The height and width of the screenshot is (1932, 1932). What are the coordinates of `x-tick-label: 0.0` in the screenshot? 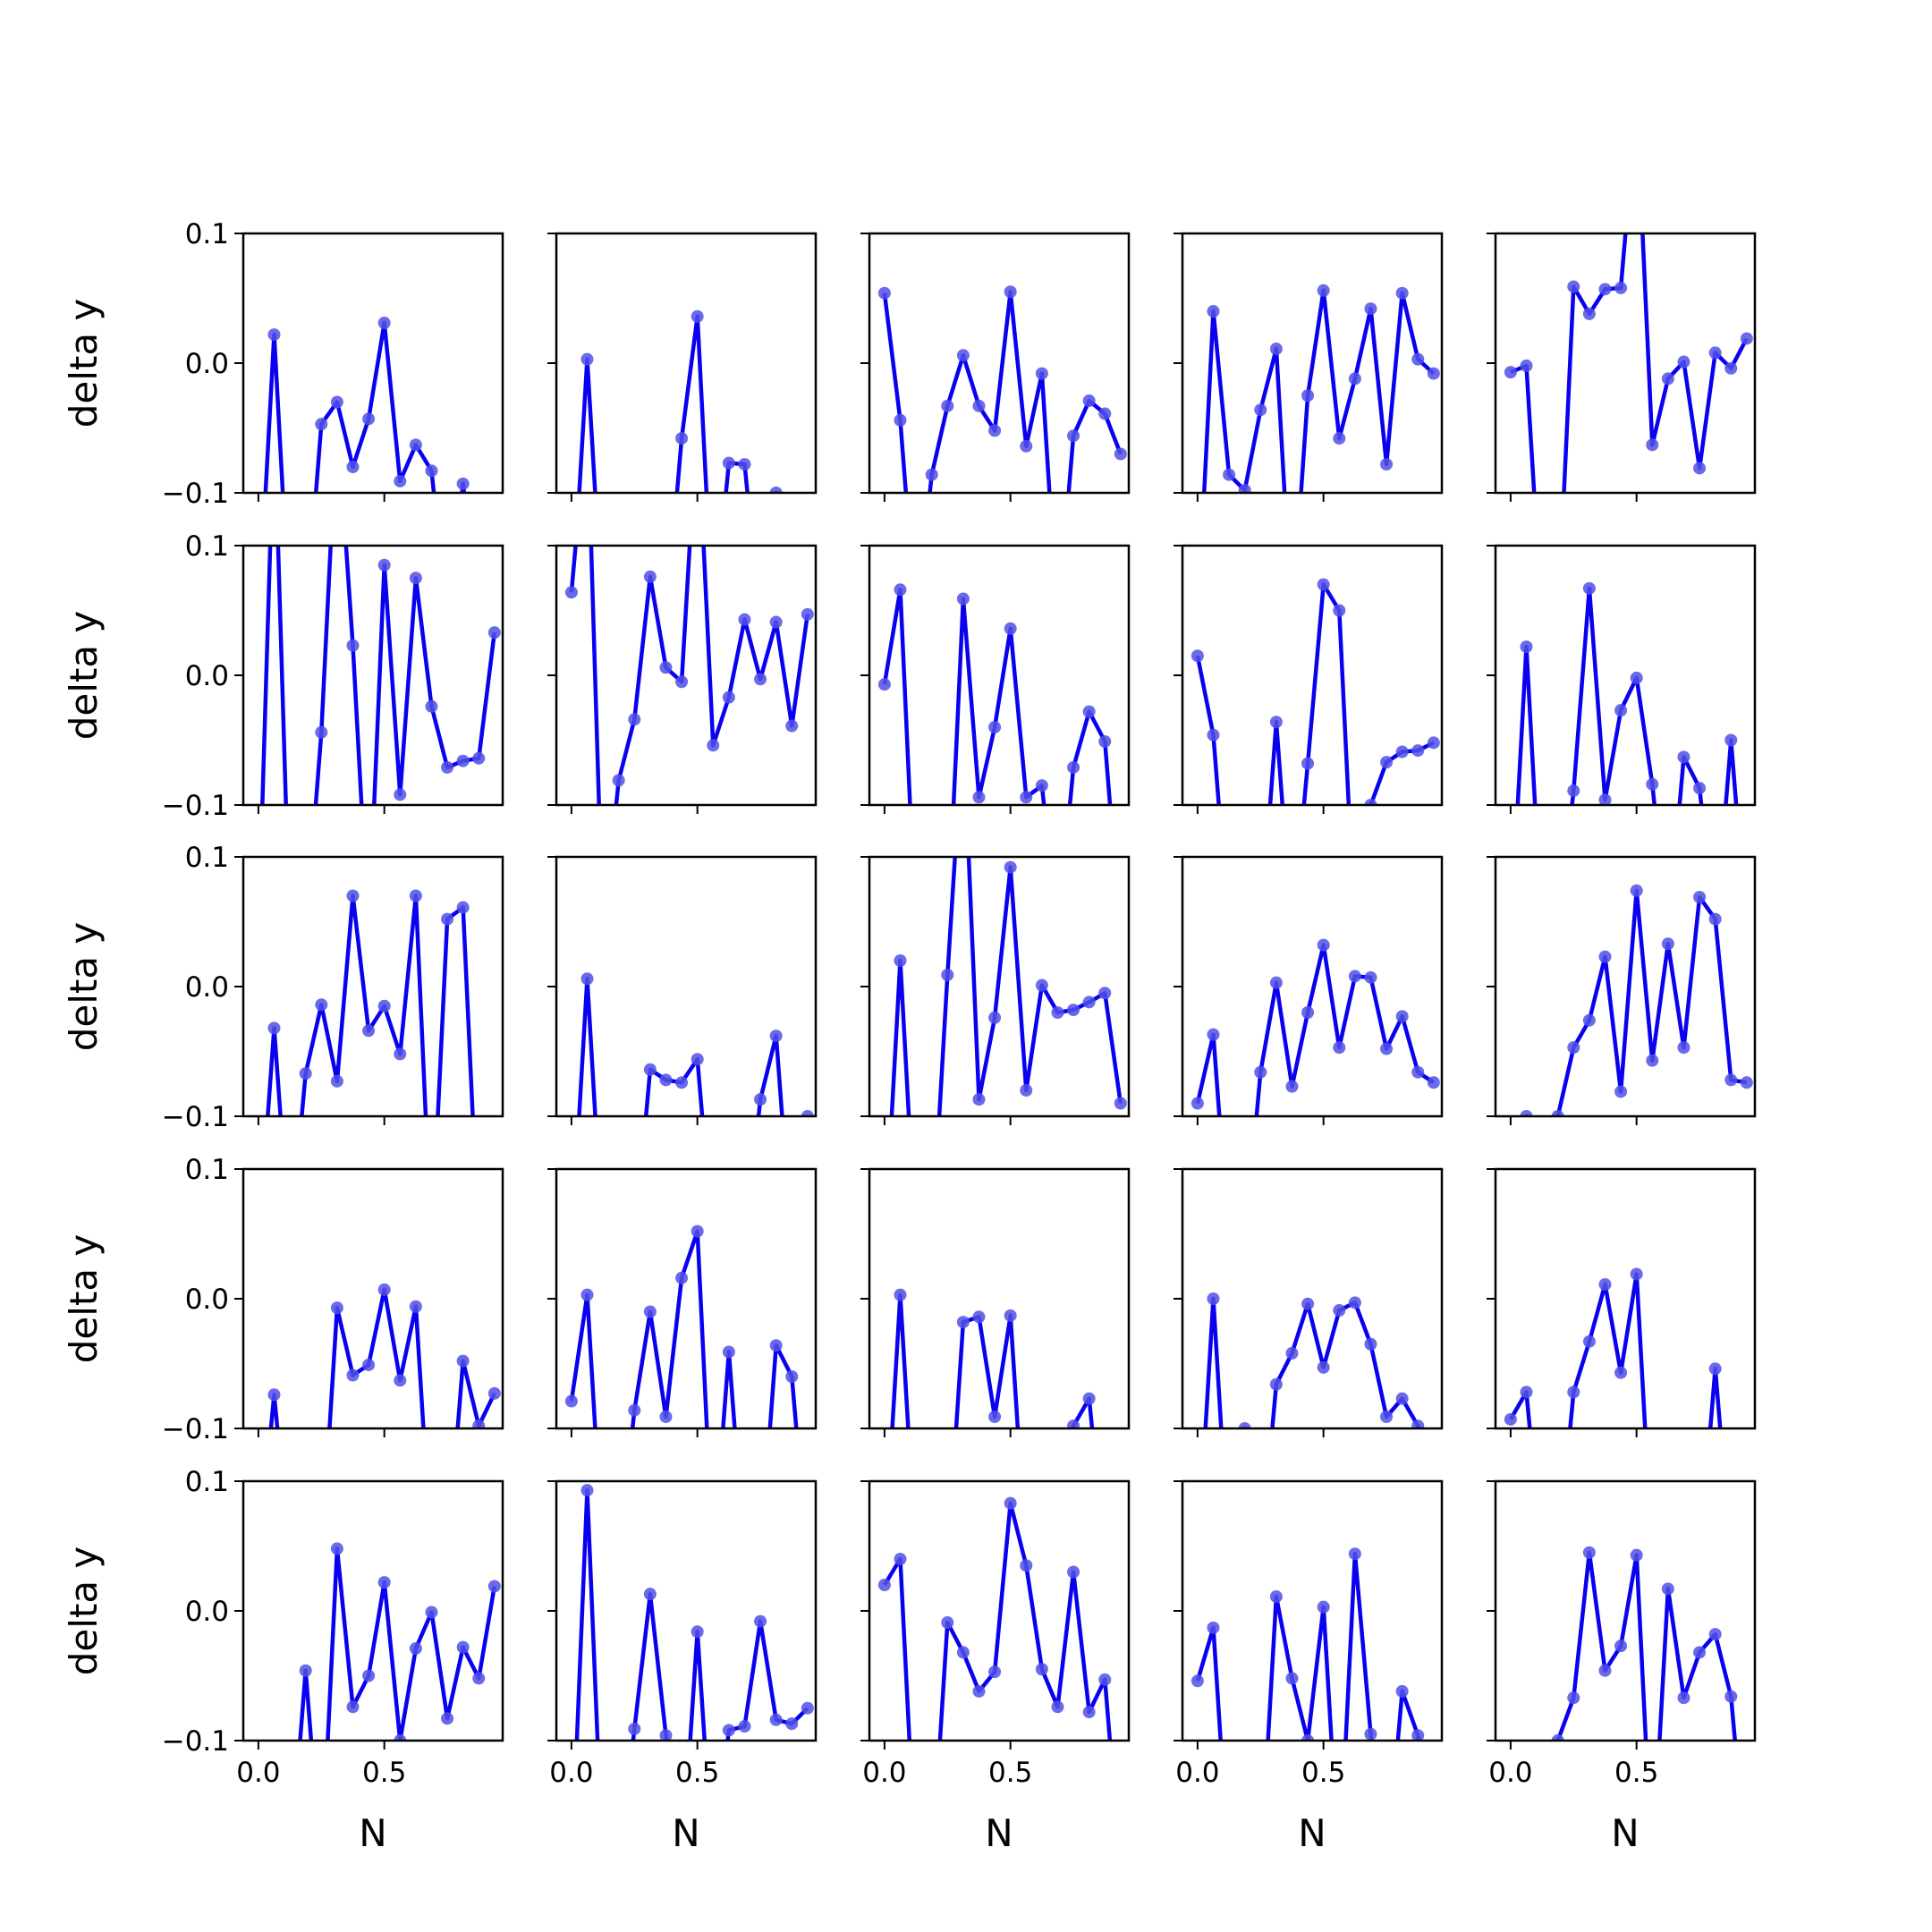 It's located at (258, 1773).